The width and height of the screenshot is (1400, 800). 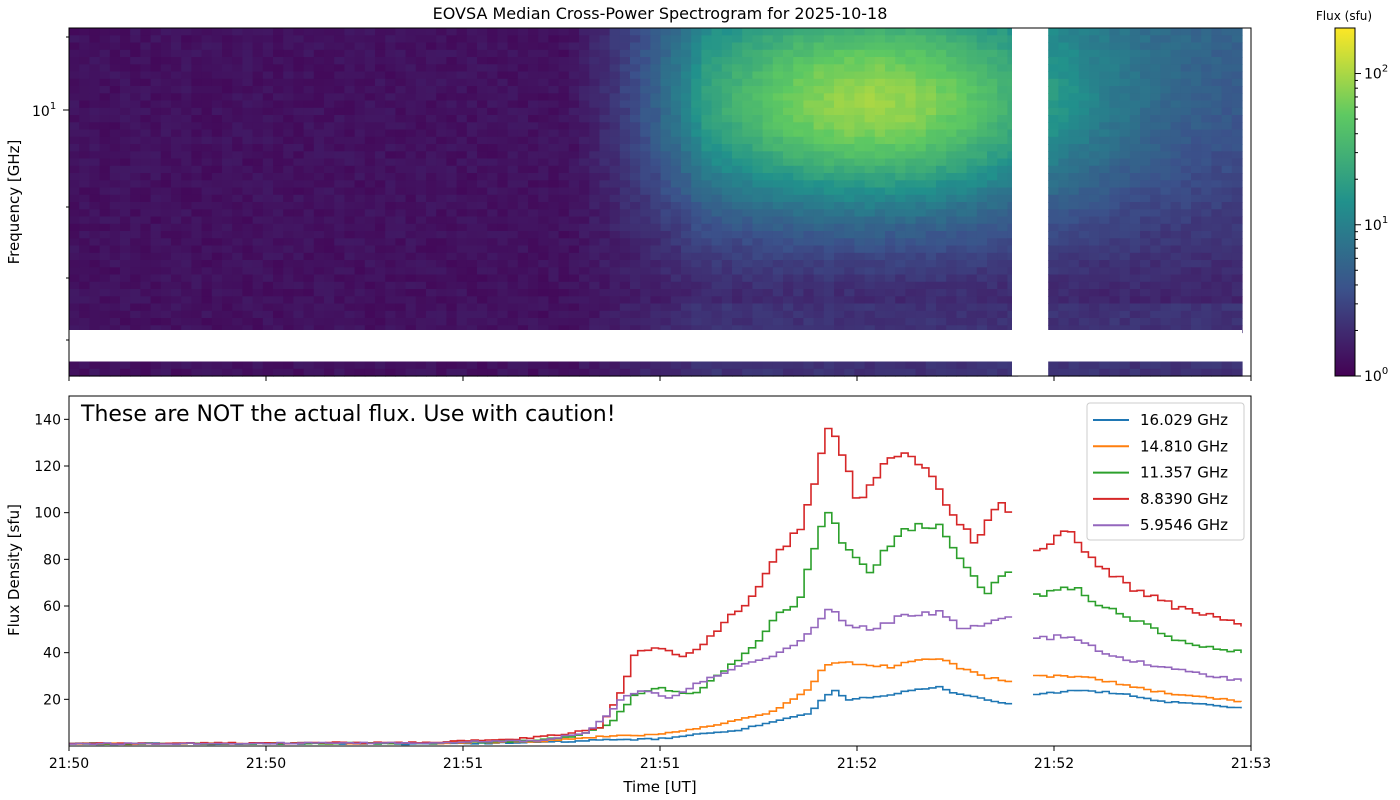 What do you see at coordinates (52, 654) in the screenshot?
I see `lightcurve-ytick-label: 40` at bounding box center [52, 654].